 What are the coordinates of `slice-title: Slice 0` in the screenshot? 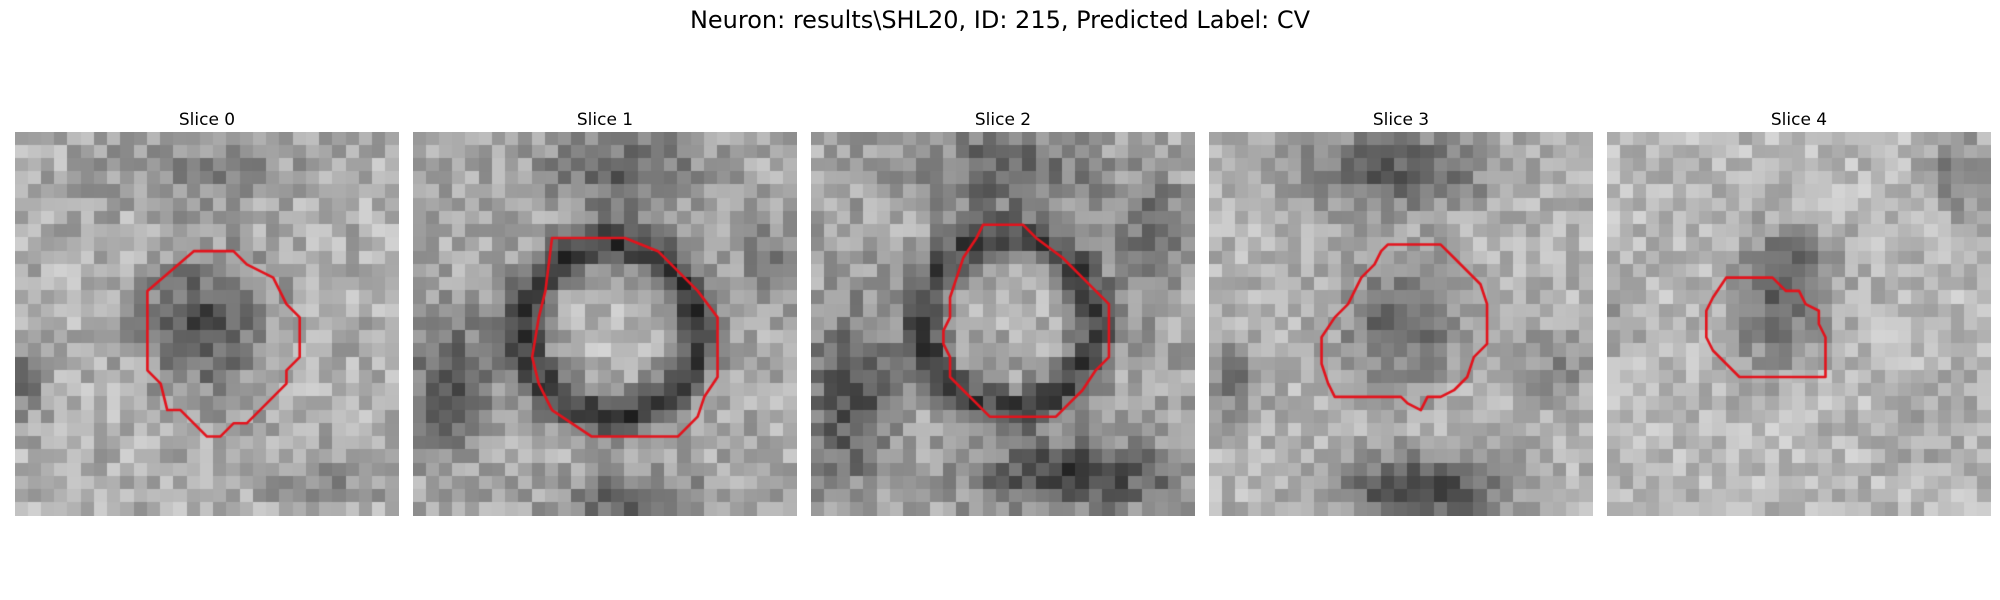 It's located at (207, 120).